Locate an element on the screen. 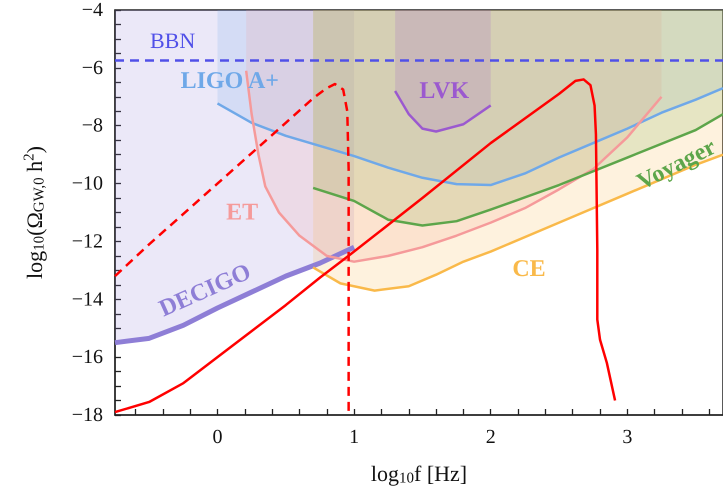 Image resolution: width=723 pixels, height=491 pixels. ref-line-label: BBN is located at coordinates (173, 41).